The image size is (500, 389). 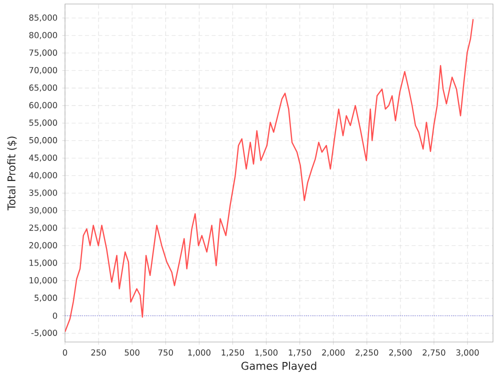 What do you see at coordinates (300, 352) in the screenshot?
I see `x-tick-label: 1,750` at bounding box center [300, 352].